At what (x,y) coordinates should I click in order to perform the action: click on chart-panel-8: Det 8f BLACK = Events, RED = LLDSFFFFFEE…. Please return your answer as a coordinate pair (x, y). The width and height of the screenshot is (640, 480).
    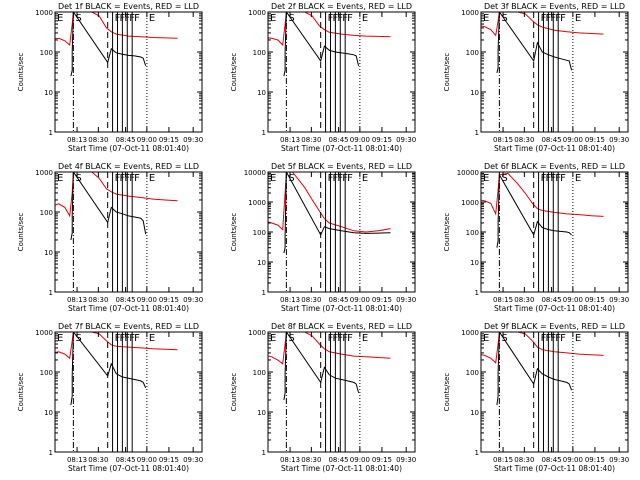
    Looking at the image, I should click on (323, 397).